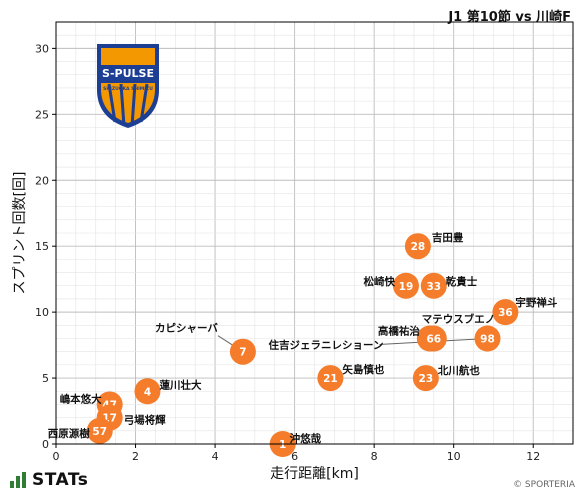  I want to click on player-point: 23, so click(425, 378).